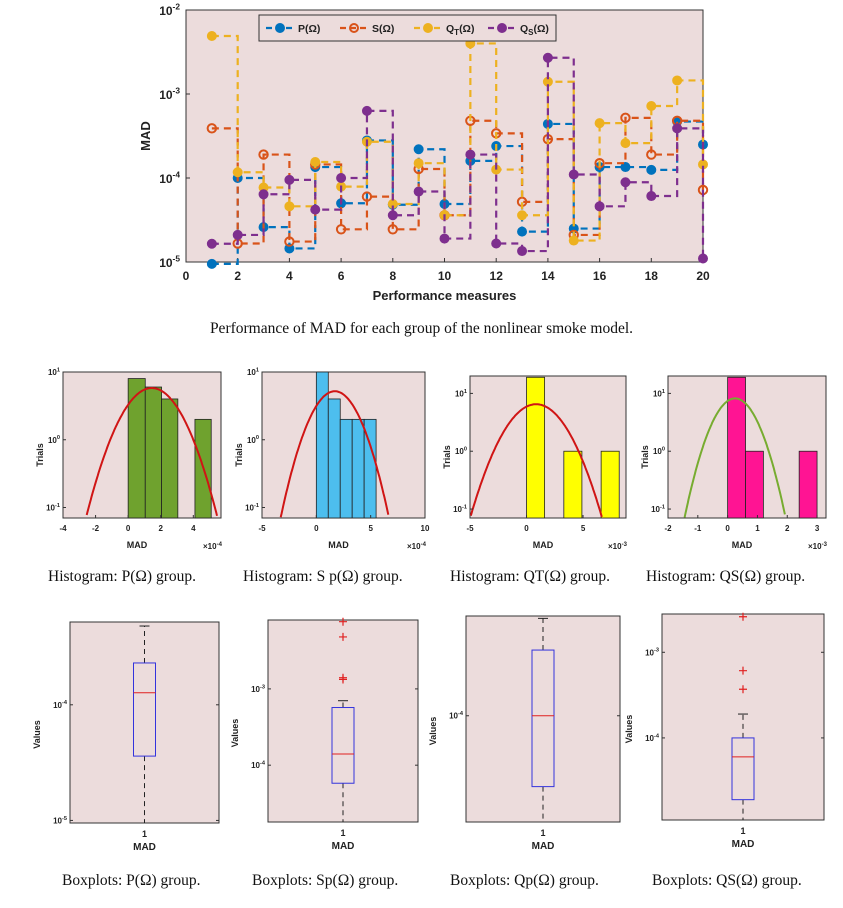 The width and height of the screenshot is (843, 908). What do you see at coordinates (213, 546) in the screenshot?
I see `x-multiplier-label: ×10-4` at bounding box center [213, 546].